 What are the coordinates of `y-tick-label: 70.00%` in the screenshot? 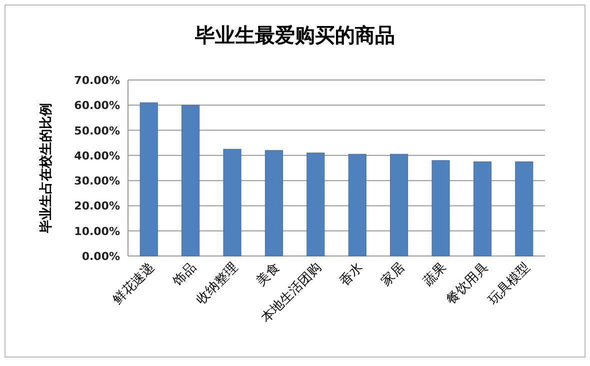 It's located at (97, 80).